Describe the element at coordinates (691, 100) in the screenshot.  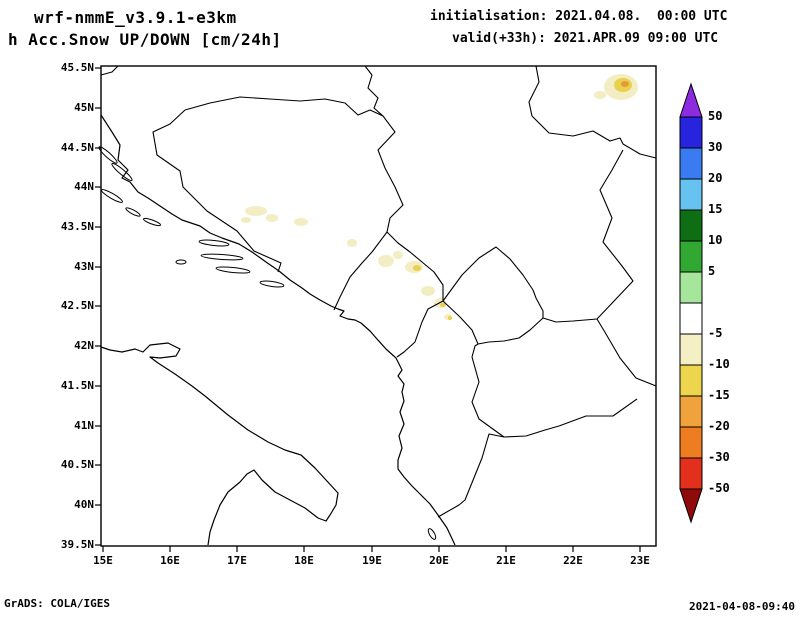
I see `colorbar-above-arrow` at that location.